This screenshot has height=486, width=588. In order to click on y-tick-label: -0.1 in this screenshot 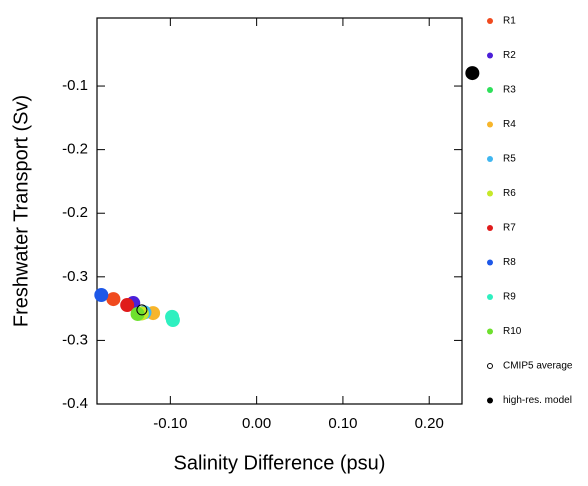, I will do `click(75, 85)`.